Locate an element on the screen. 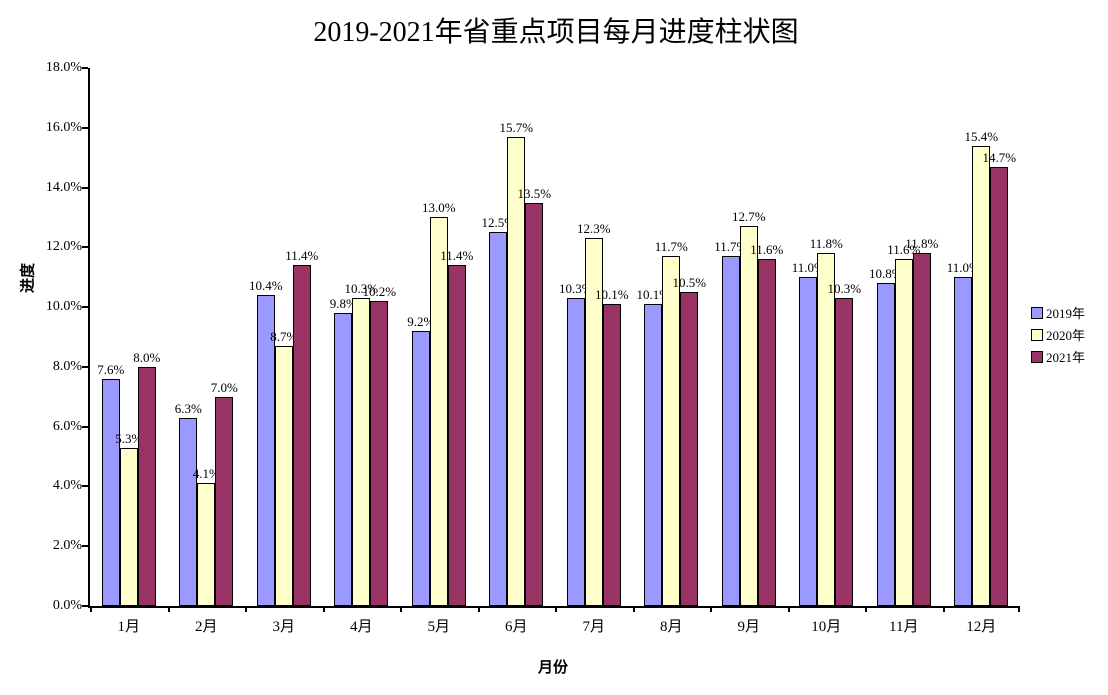  y-axis-title: 进度 is located at coordinates (28, 278).